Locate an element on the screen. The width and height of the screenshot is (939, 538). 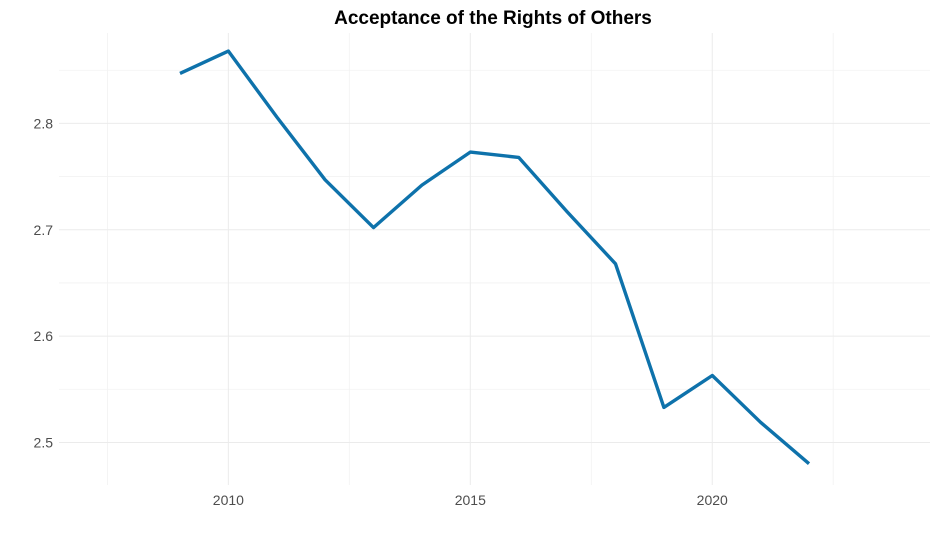
y-tick-label: 2.7 is located at coordinates (44, 230).